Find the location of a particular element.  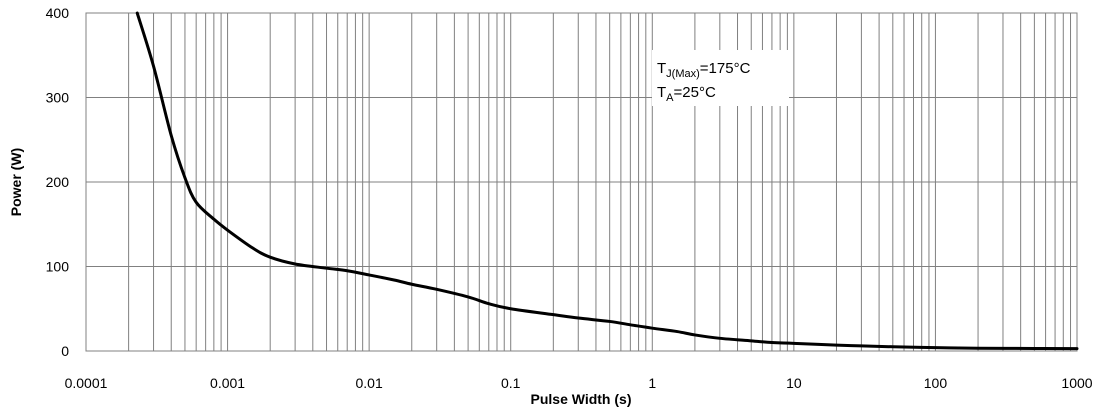

x-tick-label: 0.01 is located at coordinates (369, 383).